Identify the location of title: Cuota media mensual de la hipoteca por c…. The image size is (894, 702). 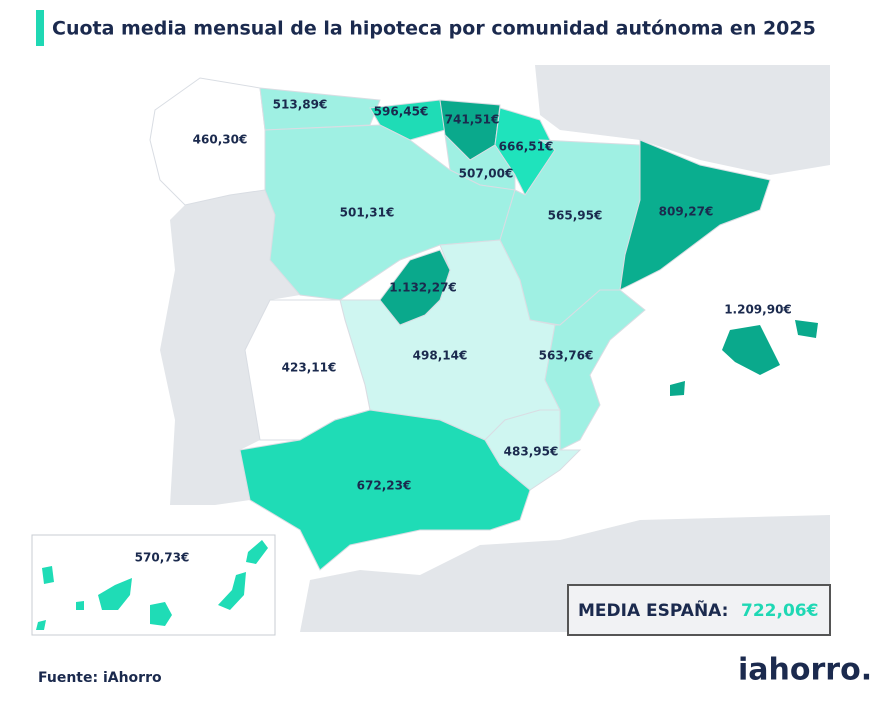
(434, 29).